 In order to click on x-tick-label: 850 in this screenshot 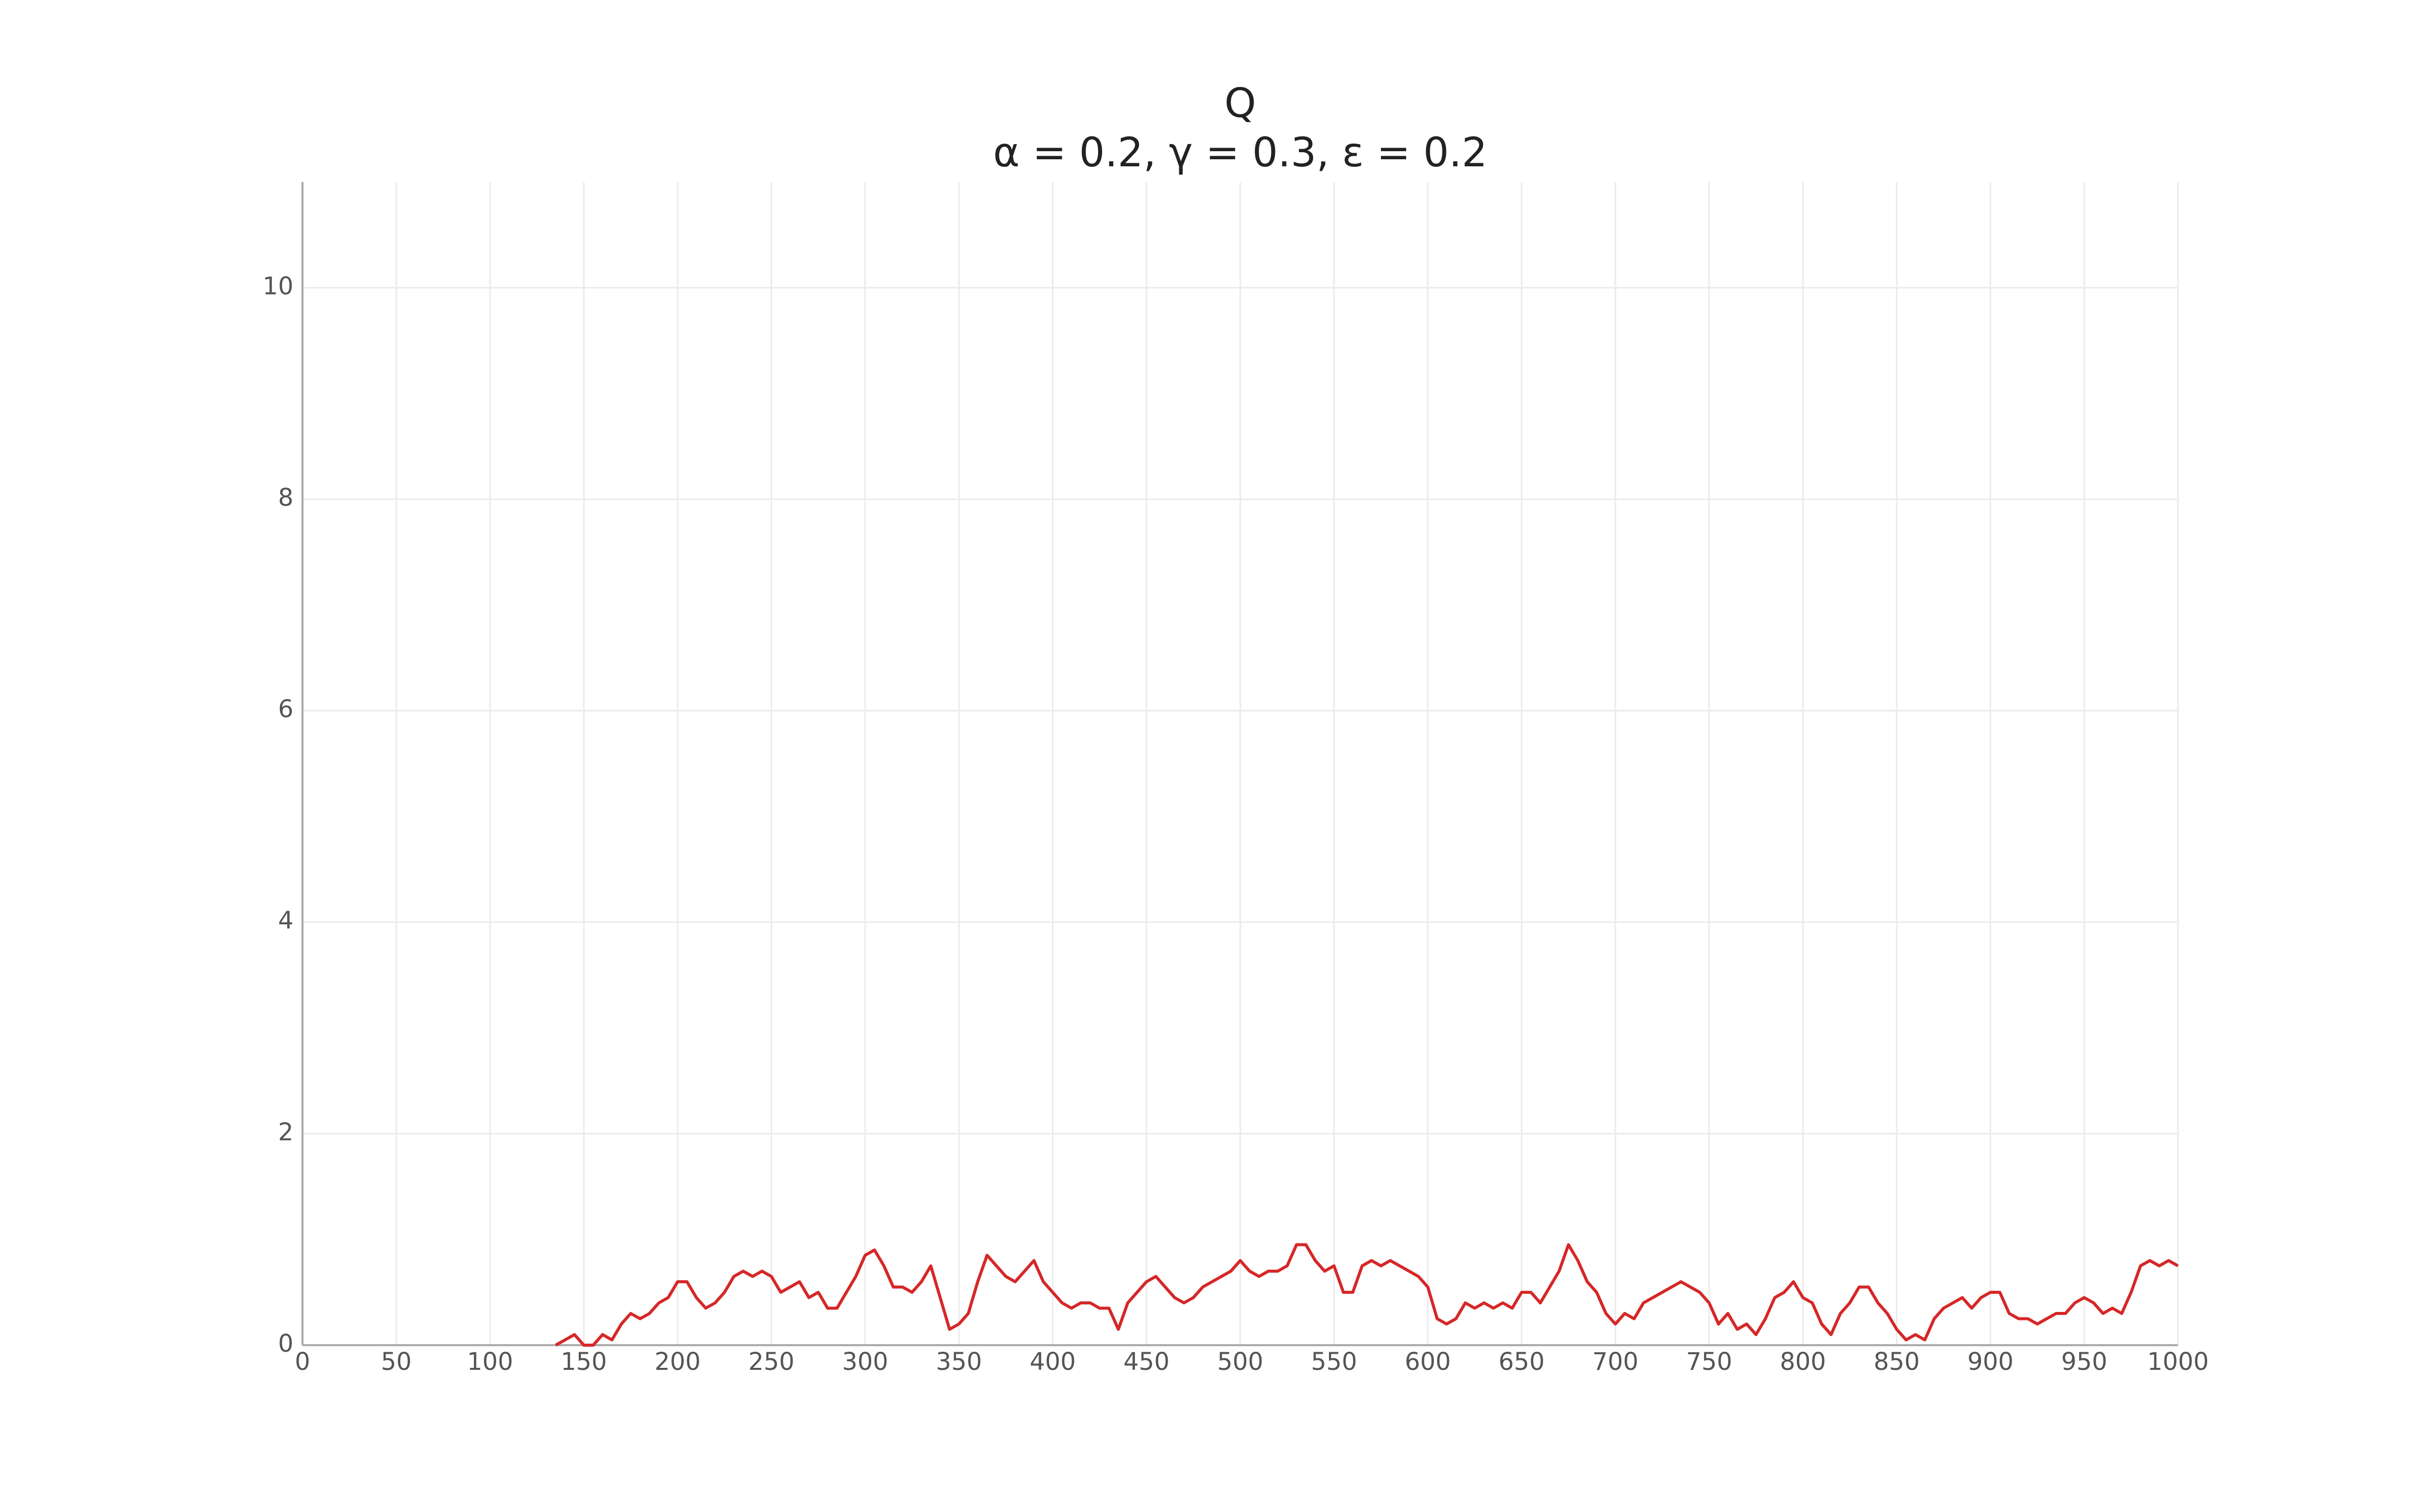, I will do `click(1896, 1362)`.